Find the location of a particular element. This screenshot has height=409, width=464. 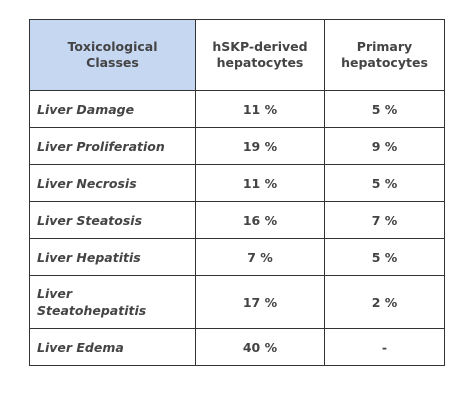

table-row-liver-hepatitis: Liver Hepatitis 7 % 5 % is located at coordinates (237, 257).